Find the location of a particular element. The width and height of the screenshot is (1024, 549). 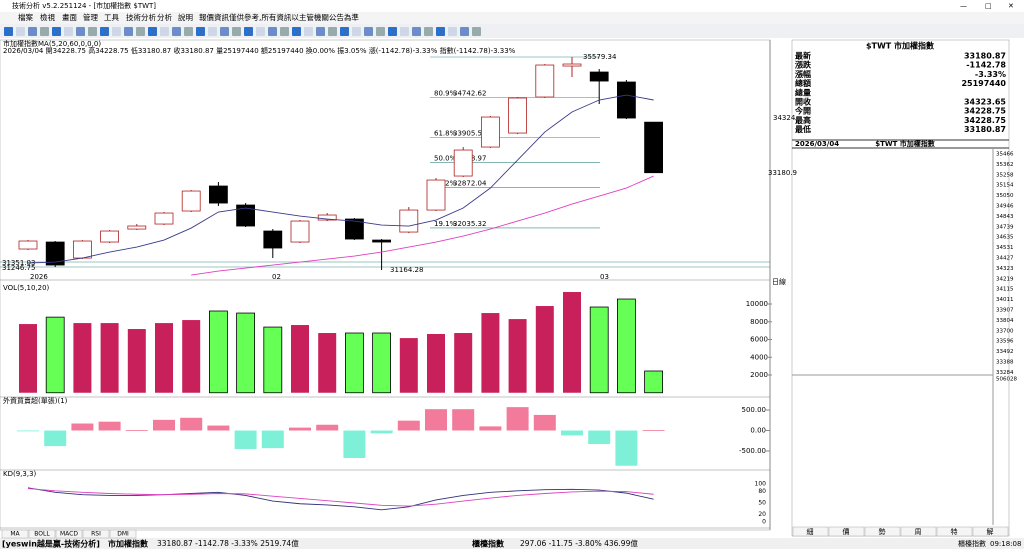

quote-value: 33180.87 is located at coordinates (985, 129).